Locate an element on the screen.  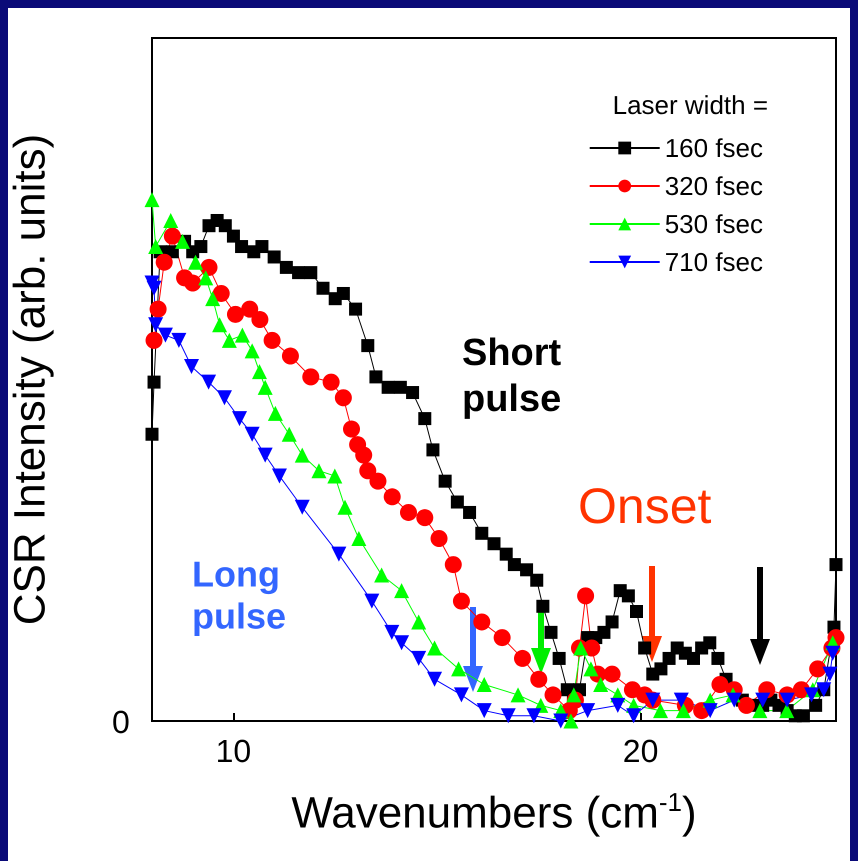
annotation: Long pulse is located at coordinates (239, 595).